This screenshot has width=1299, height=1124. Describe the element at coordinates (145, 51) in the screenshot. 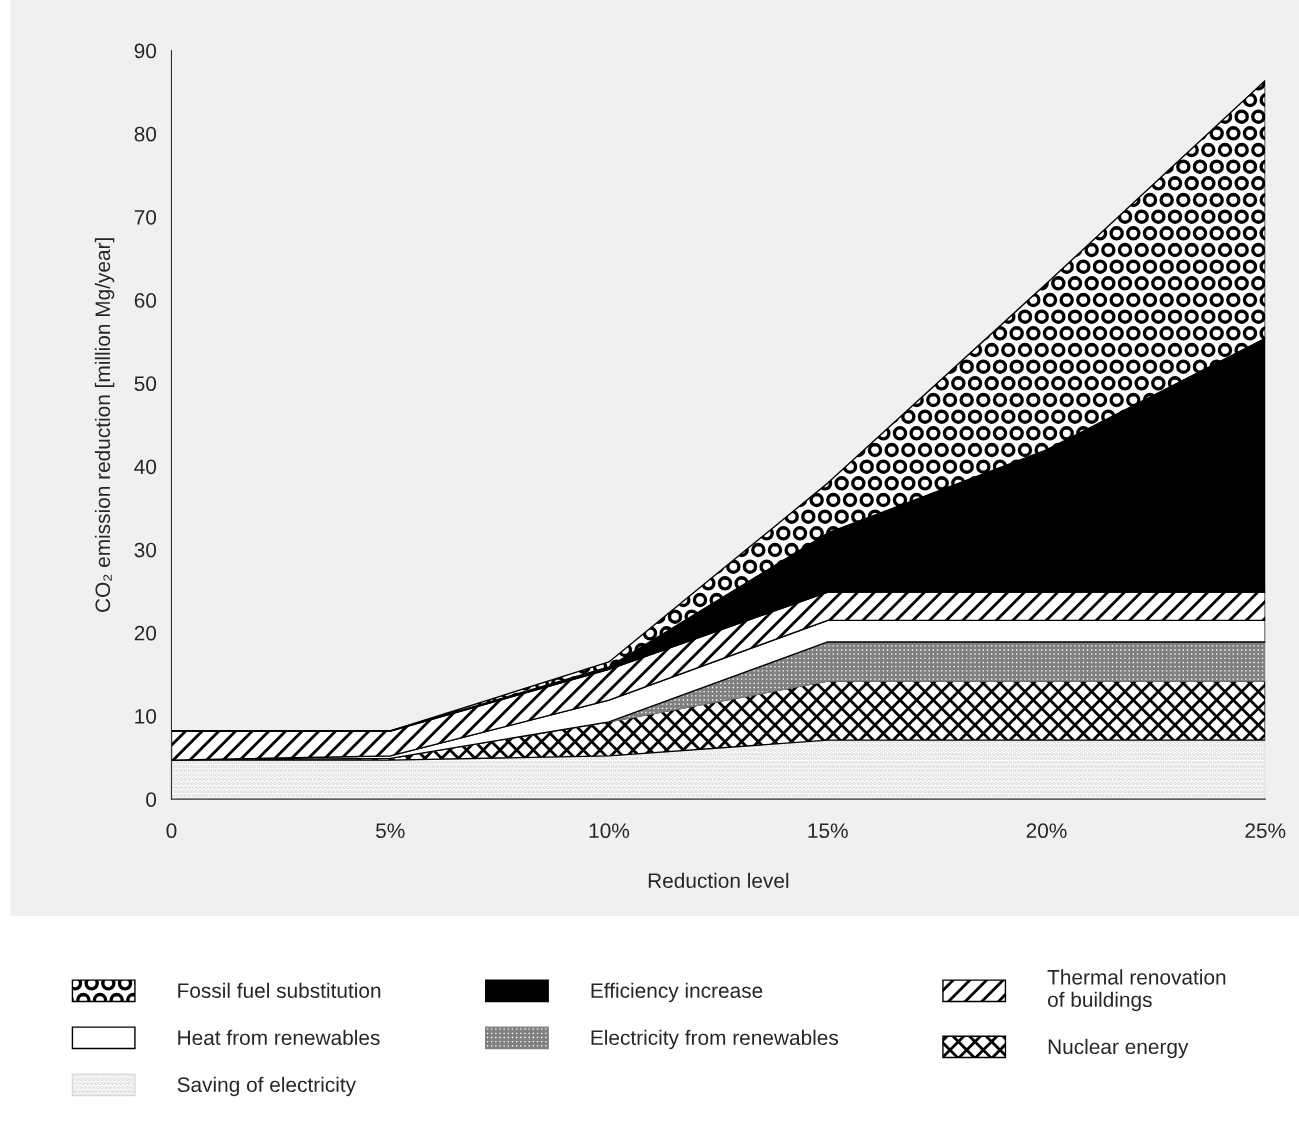

I see `y-tick-label: 90` at that location.